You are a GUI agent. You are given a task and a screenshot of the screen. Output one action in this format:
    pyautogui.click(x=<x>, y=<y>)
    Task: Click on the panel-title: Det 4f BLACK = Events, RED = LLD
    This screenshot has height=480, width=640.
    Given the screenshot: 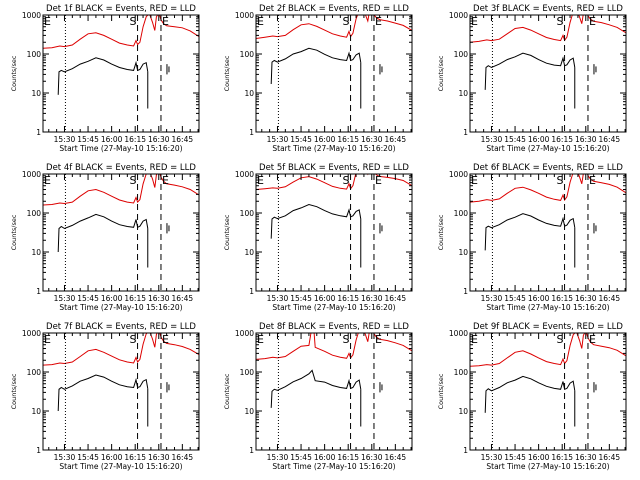 What is the action you would take?
    pyautogui.click(x=121, y=168)
    